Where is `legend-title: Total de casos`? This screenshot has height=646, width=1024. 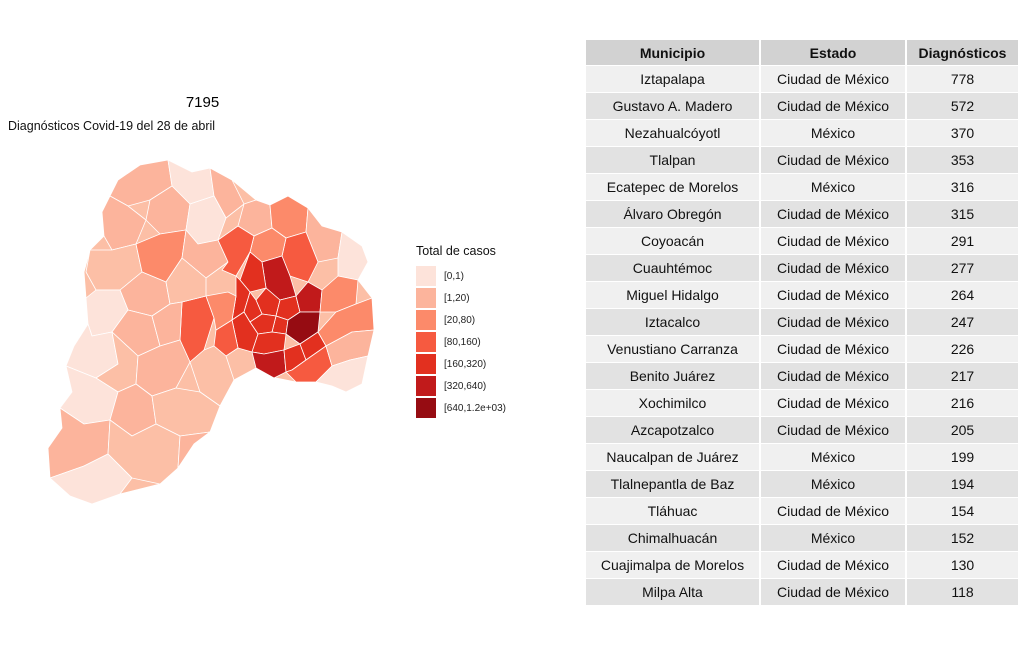
legend-title: Total de casos is located at coordinates (456, 251).